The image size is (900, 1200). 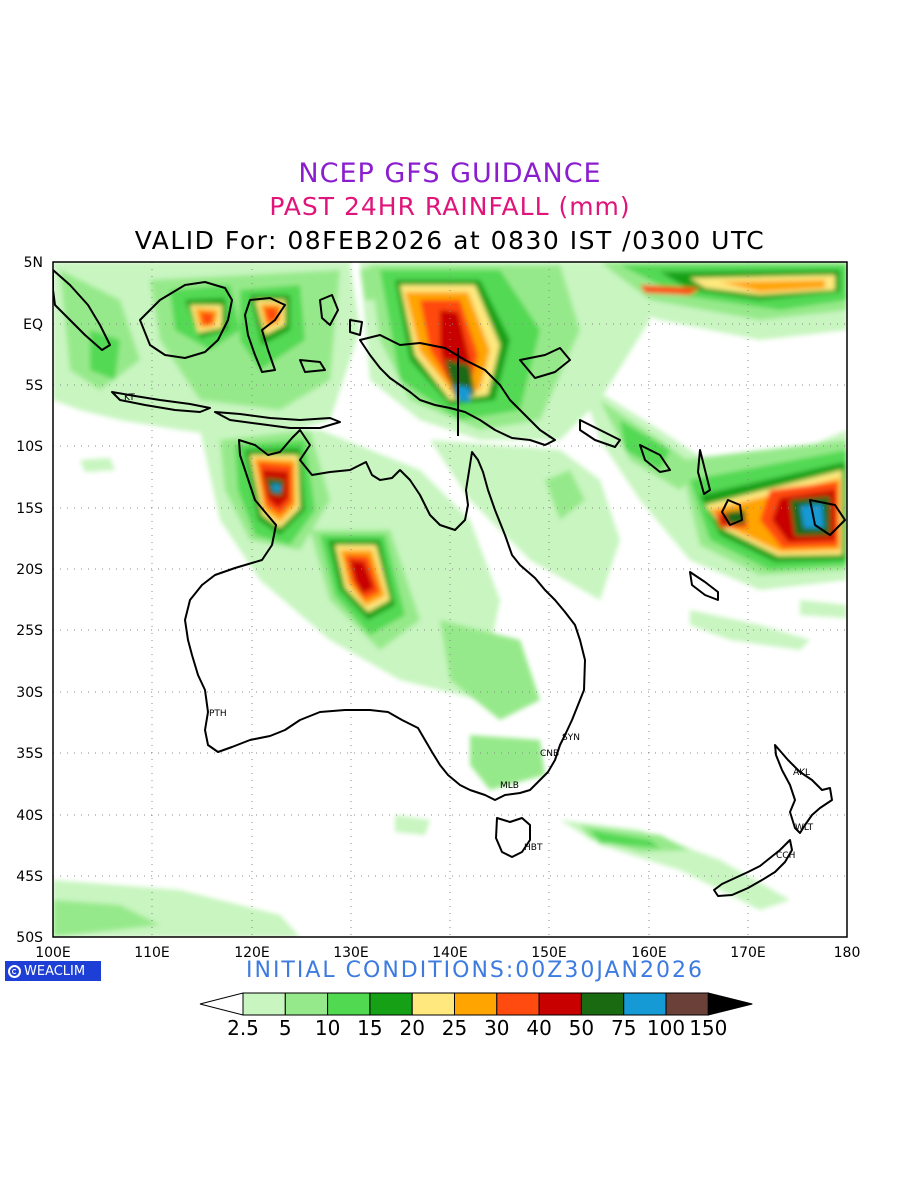 What do you see at coordinates (29, 754) in the screenshot?
I see `lat-label: 35S` at bounding box center [29, 754].